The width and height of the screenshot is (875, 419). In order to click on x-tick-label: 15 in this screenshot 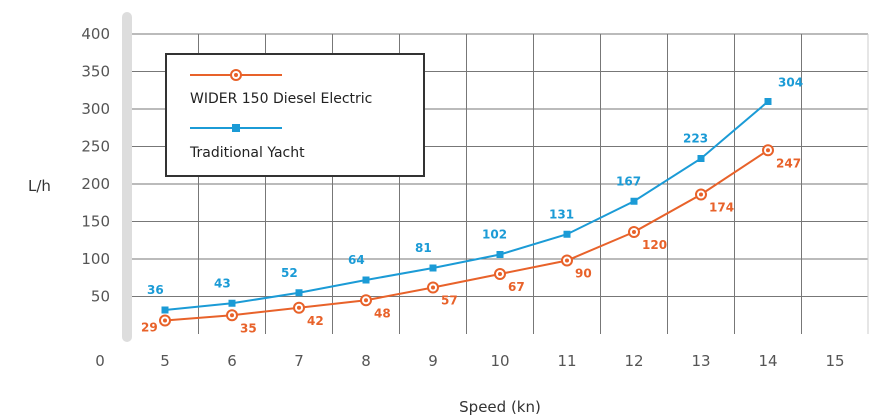, I will do `click(834, 361)`.